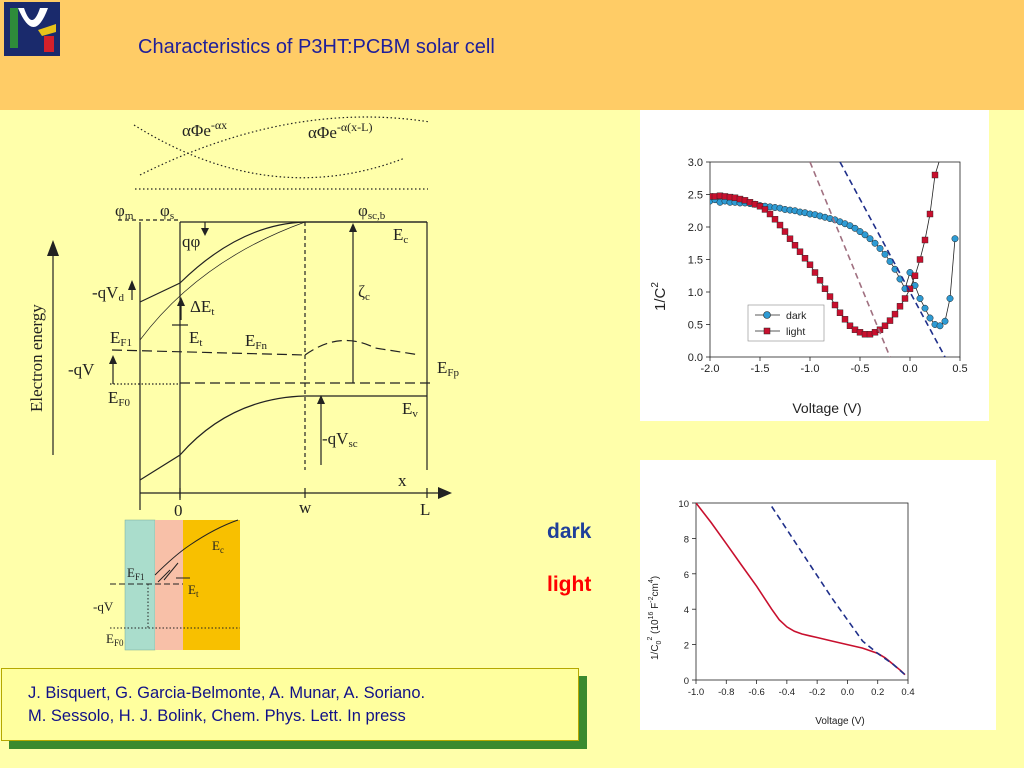 Image resolution: width=1024 pixels, height=768 pixels. What do you see at coordinates (786, 323) in the screenshot?
I see `chart1-legend: dark light` at bounding box center [786, 323].